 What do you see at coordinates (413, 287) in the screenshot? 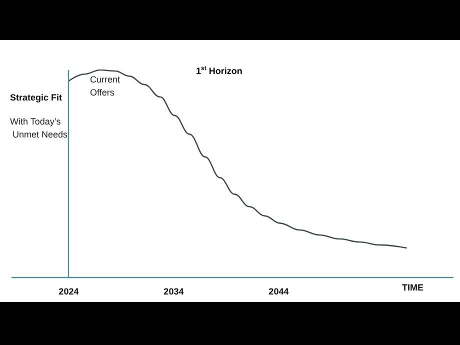
I see `x-axis-title: TIME` at bounding box center [413, 287].